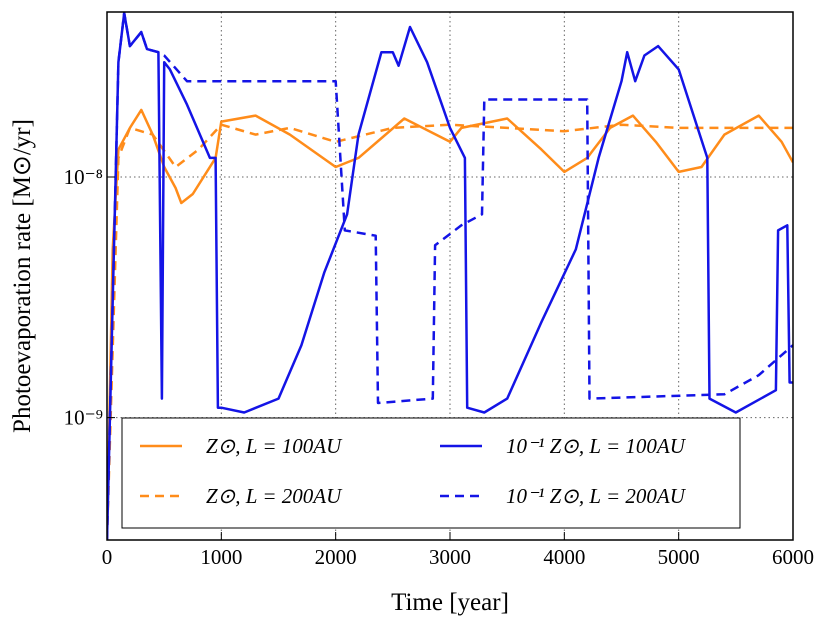 This screenshot has width=830, height=623. What do you see at coordinates (336, 557) in the screenshot?
I see `x-tick-label: 2000` at bounding box center [336, 557].